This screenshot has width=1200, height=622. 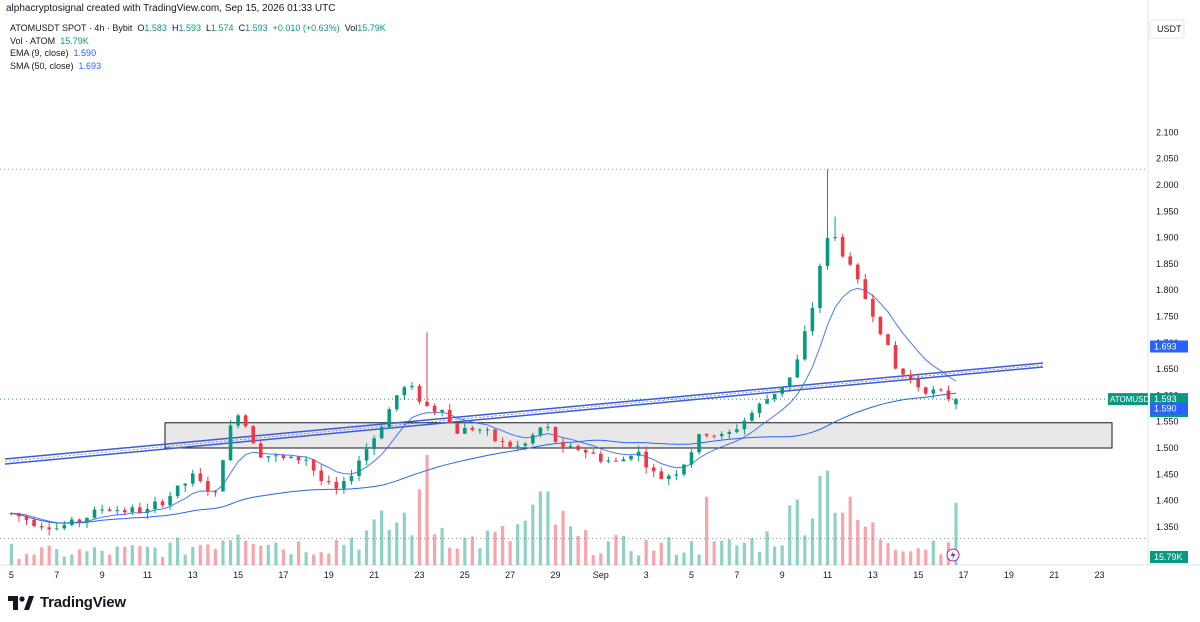 I want to click on trendline-lower, so click(x=524, y=415).